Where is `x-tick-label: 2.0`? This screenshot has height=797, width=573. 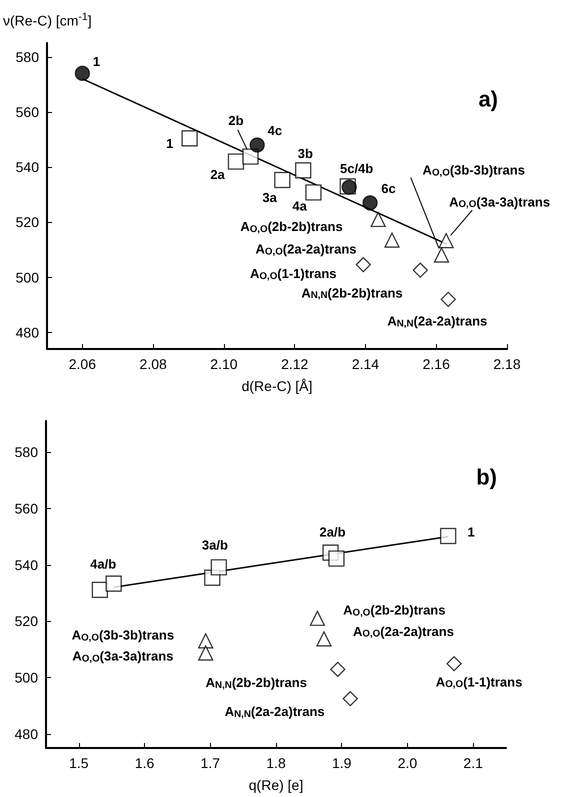
x-tick-label: 2.0 is located at coordinates (408, 763).